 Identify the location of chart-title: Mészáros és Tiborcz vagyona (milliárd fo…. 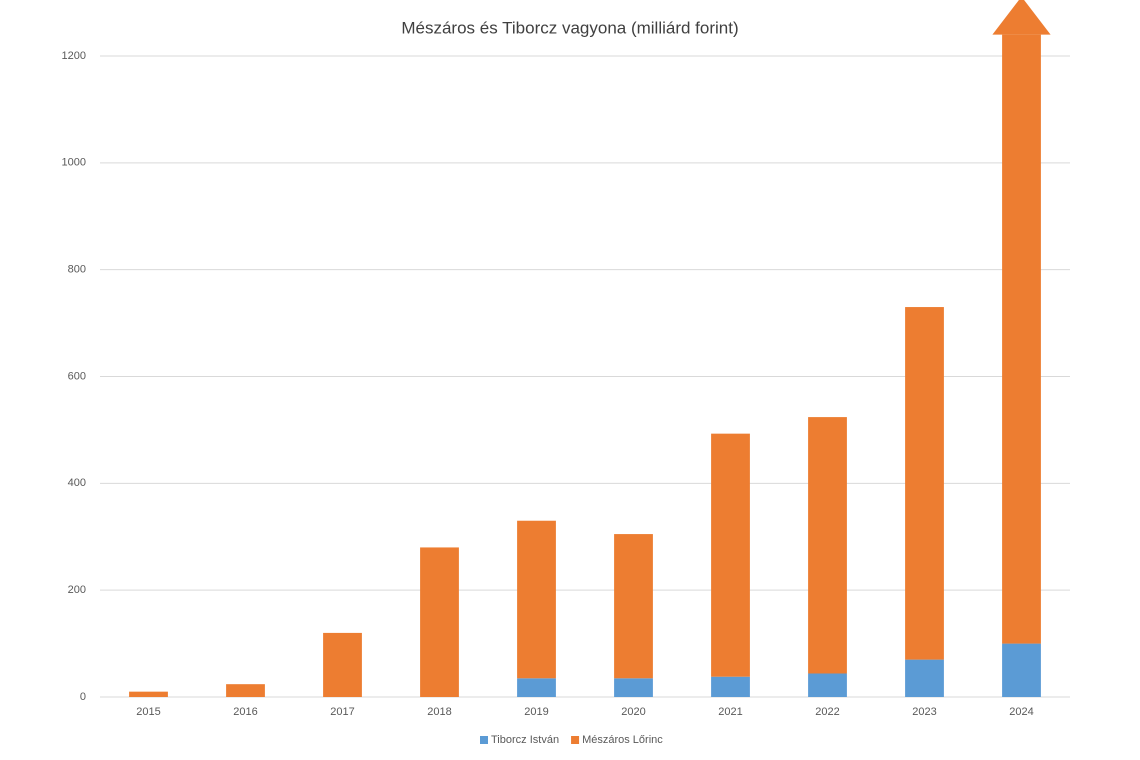
(569, 27).